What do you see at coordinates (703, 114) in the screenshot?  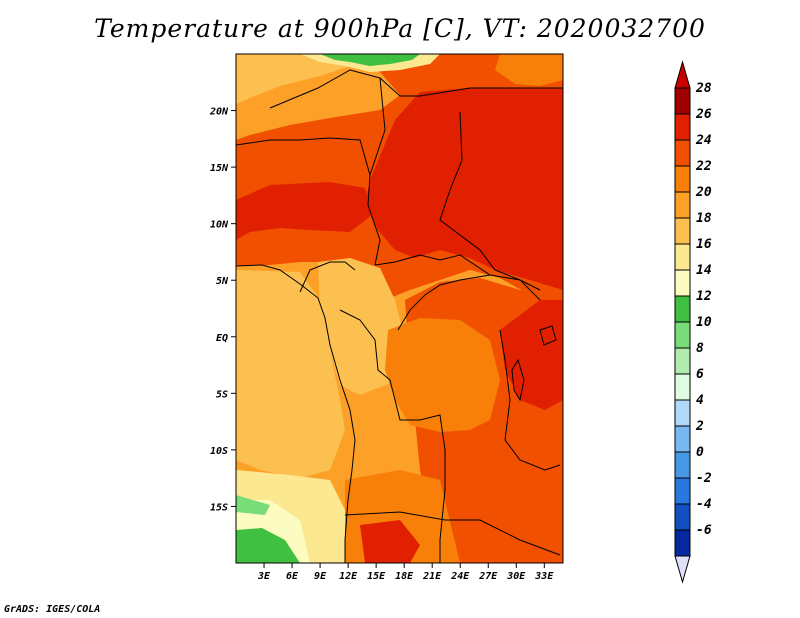 I see `colorbar-level-label: 26` at bounding box center [703, 114].